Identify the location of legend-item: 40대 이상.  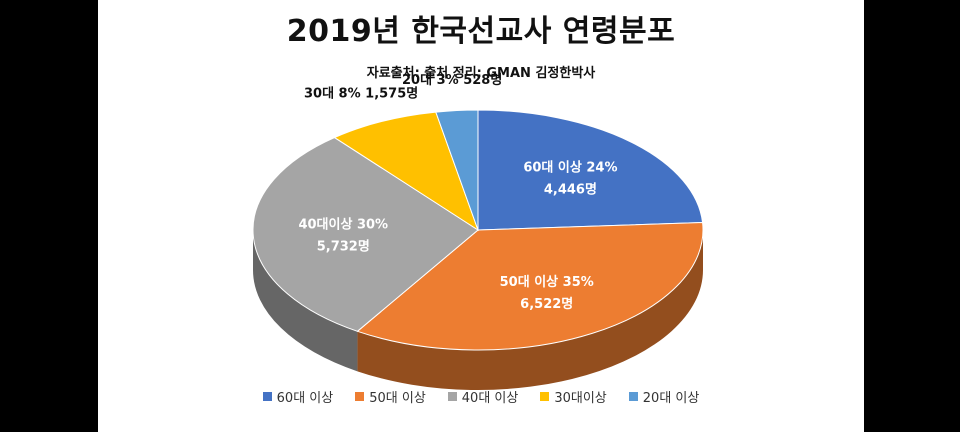
(483, 396).